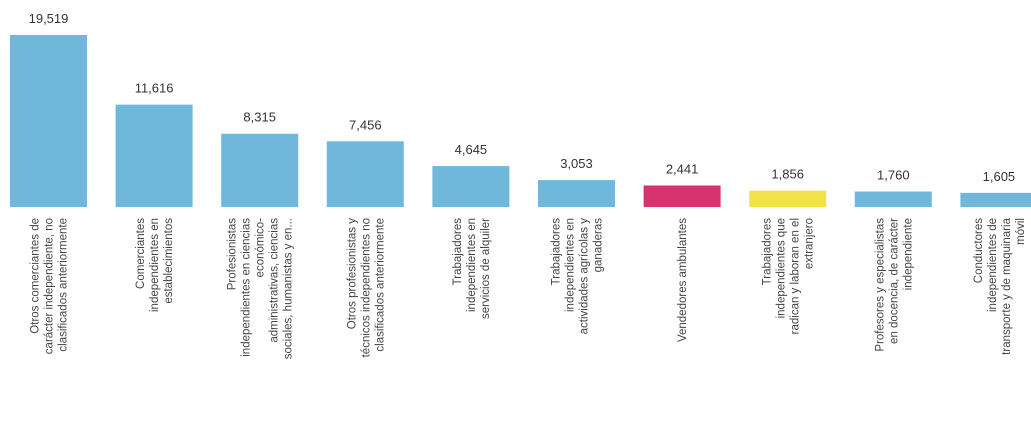 The image size is (1031, 448). What do you see at coordinates (486, 268) in the screenshot?
I see `category-label-line: servicios de alquiler` at bounding box center [486, 268].